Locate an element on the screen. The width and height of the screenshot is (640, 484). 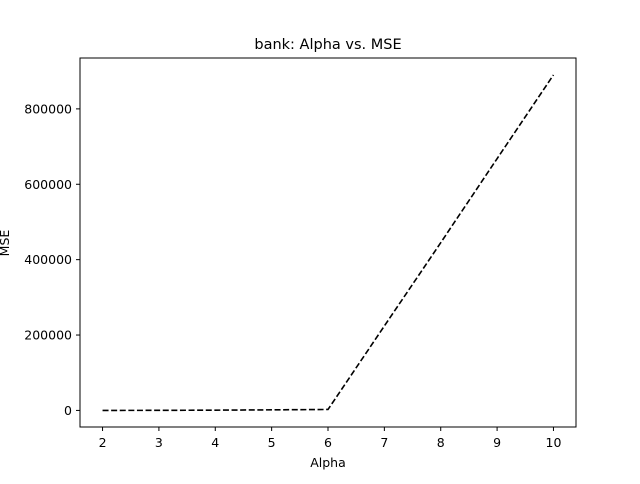
y-tick-label: 0 is located at coordinates (68, 410).